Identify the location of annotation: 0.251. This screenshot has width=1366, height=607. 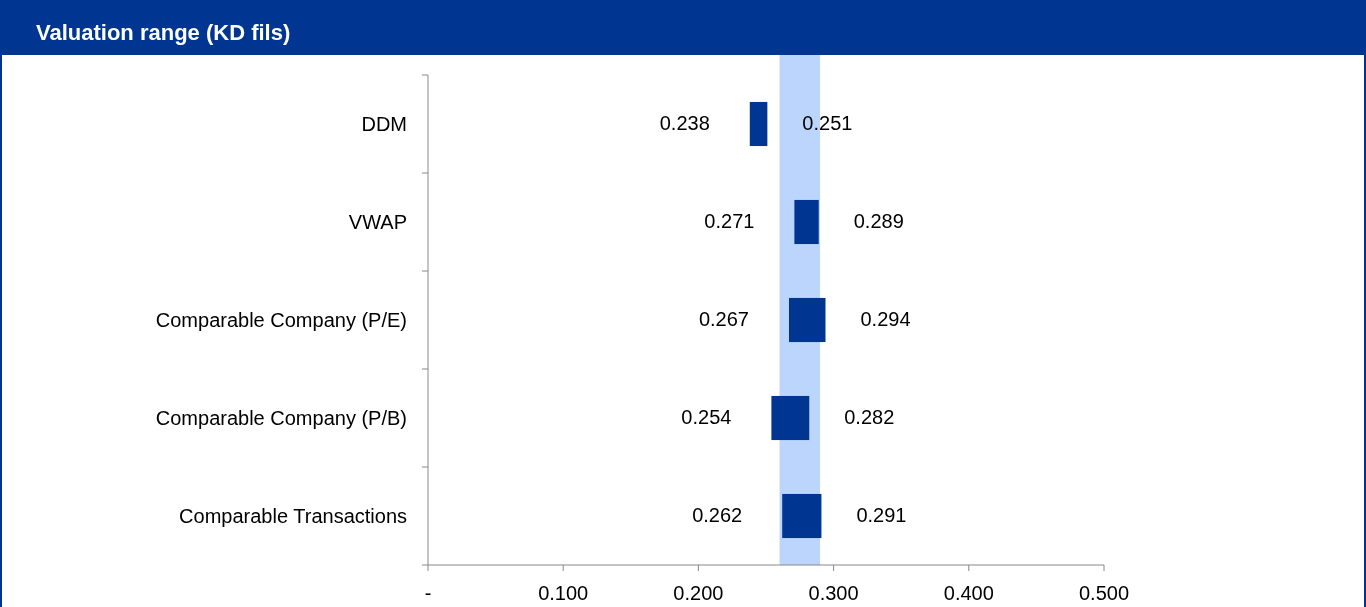
(827, 123).